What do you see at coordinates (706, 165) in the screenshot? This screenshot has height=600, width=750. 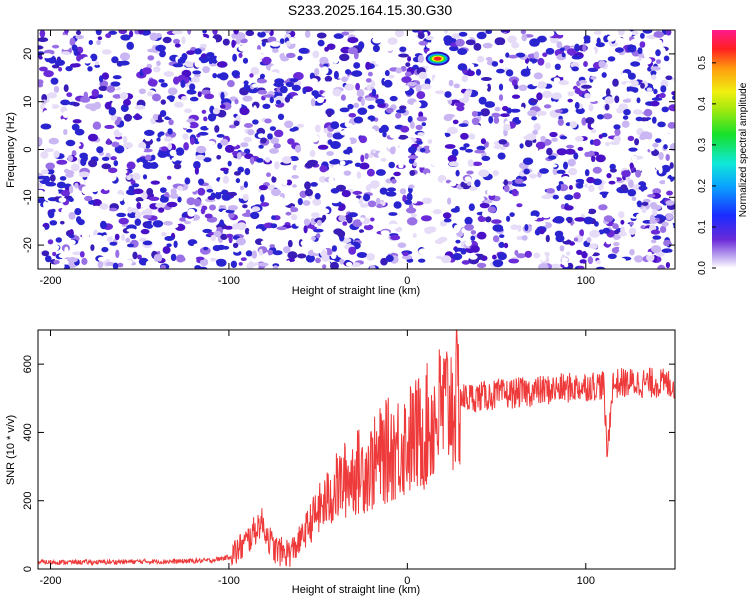 I see `colorbar-ticks: 0.0 0.1 0.2 0.3 0.4 0.5` at bounding box center [706, 165].